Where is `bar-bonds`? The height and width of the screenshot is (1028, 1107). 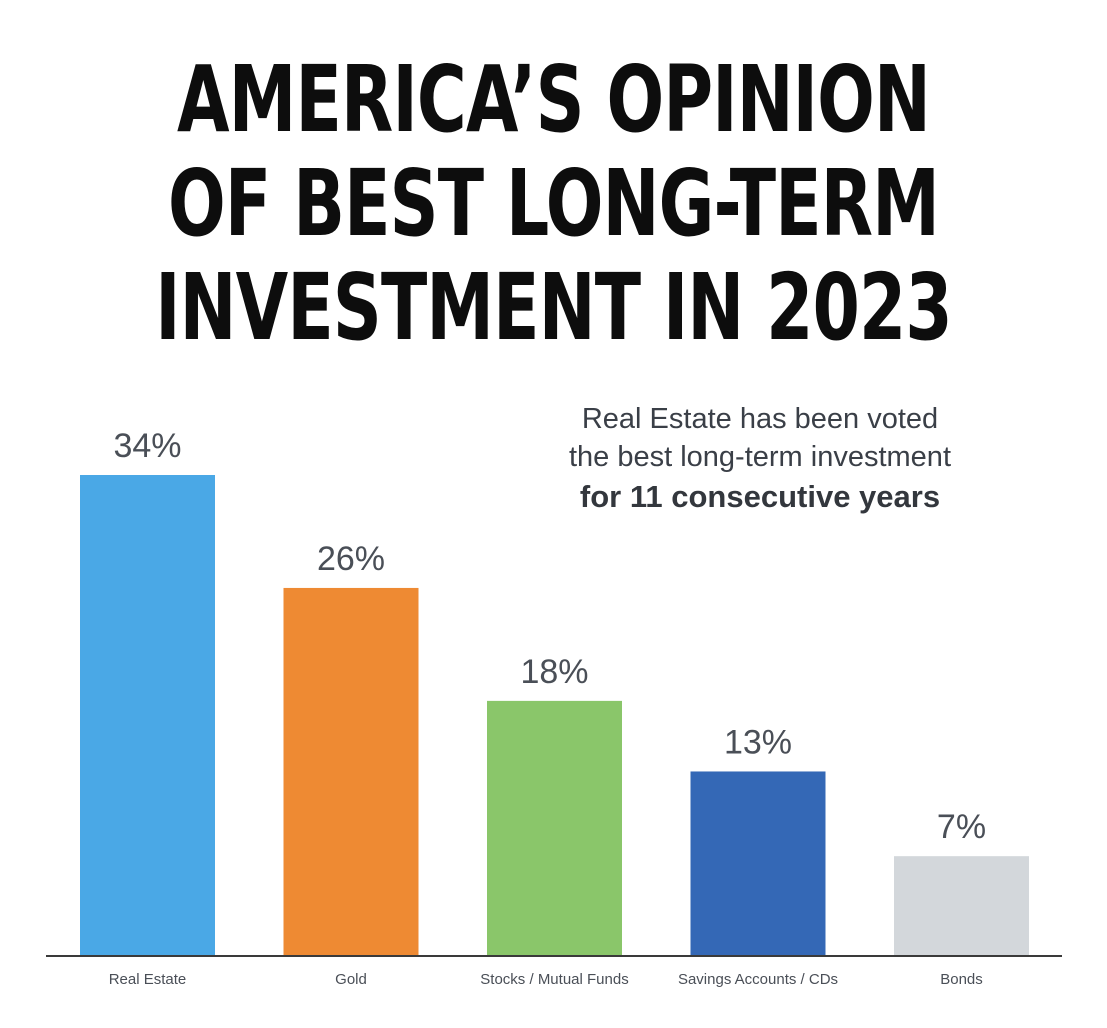 bar-bonds is located at coordinates (961, 905).